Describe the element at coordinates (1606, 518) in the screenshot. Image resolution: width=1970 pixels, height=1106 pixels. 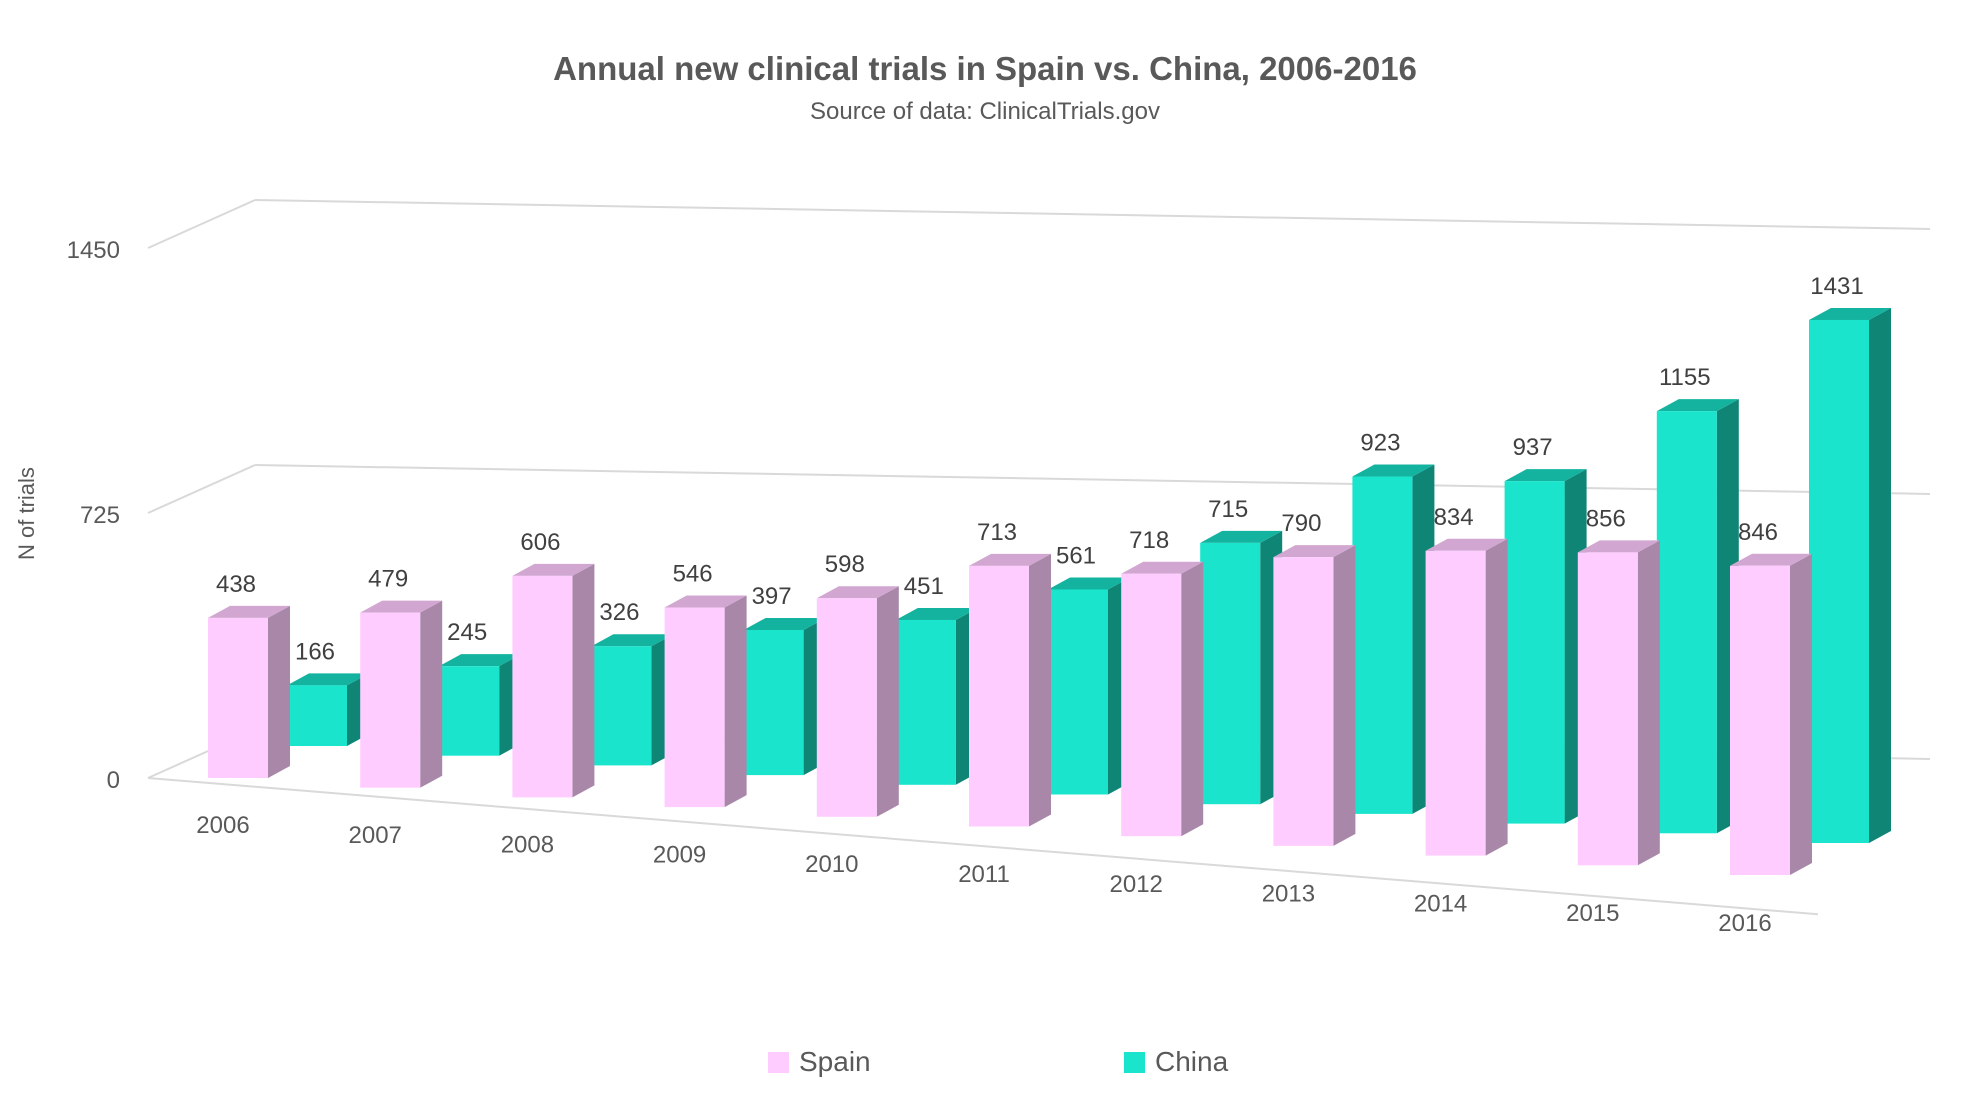
I see `bar-spain-2015-label: 856` at that location.